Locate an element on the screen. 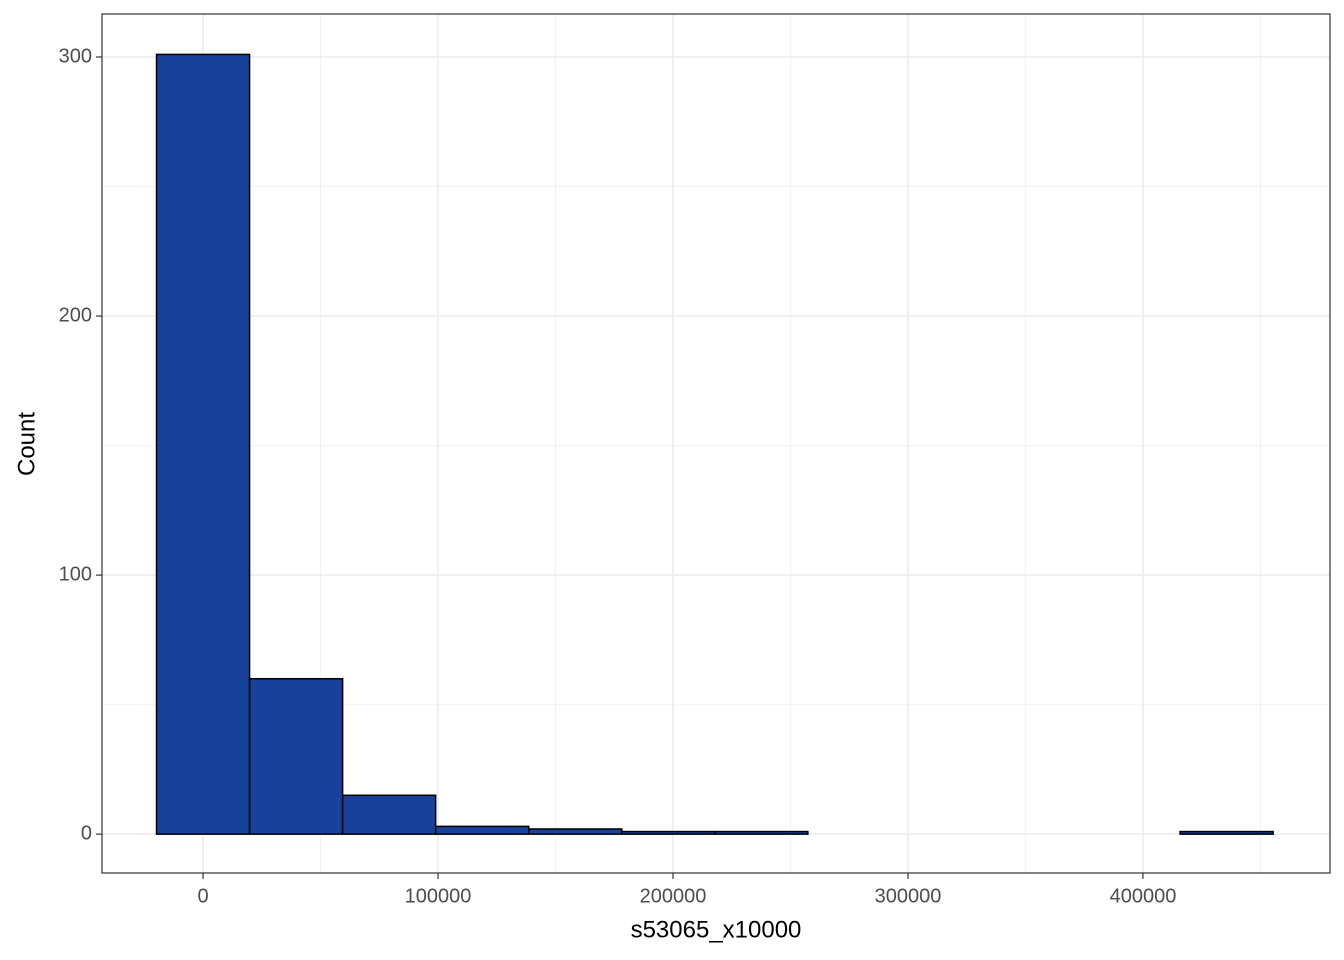 The height and width of the screenshot is (960, 1344). y-tick-label: 0 is located at coordinates (86, 833).